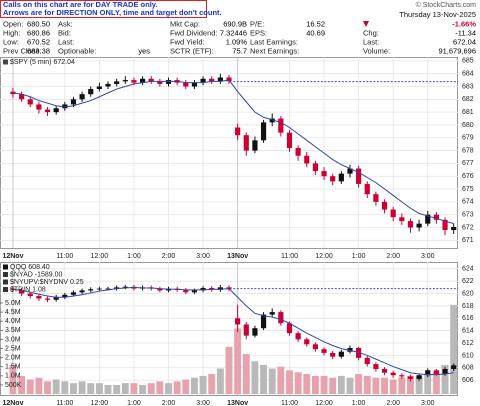  I want to click on y-tick-label: 682, so click(468, 99).